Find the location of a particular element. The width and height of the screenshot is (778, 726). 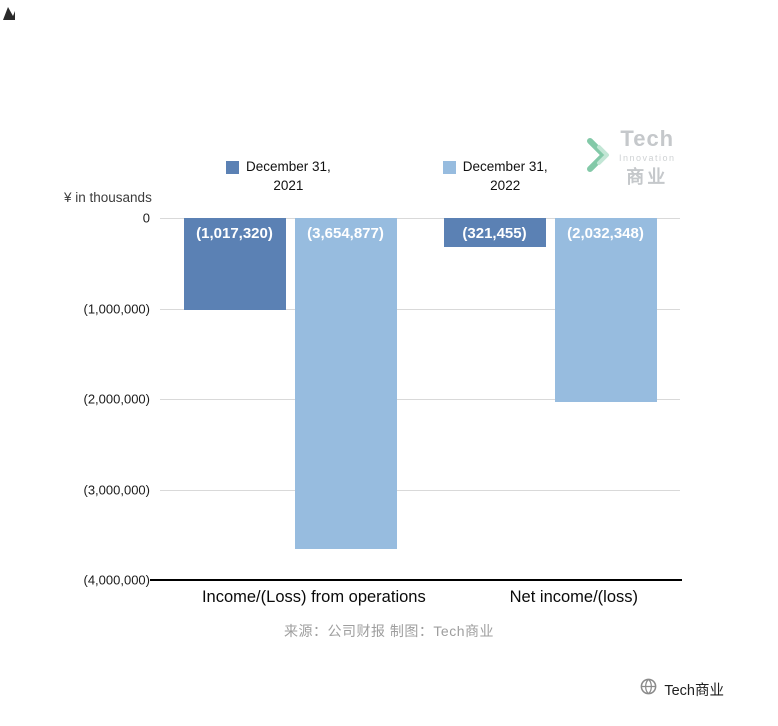

brand-logo-text: Tech Innovation 商业 is located at coordinates (647, 156).